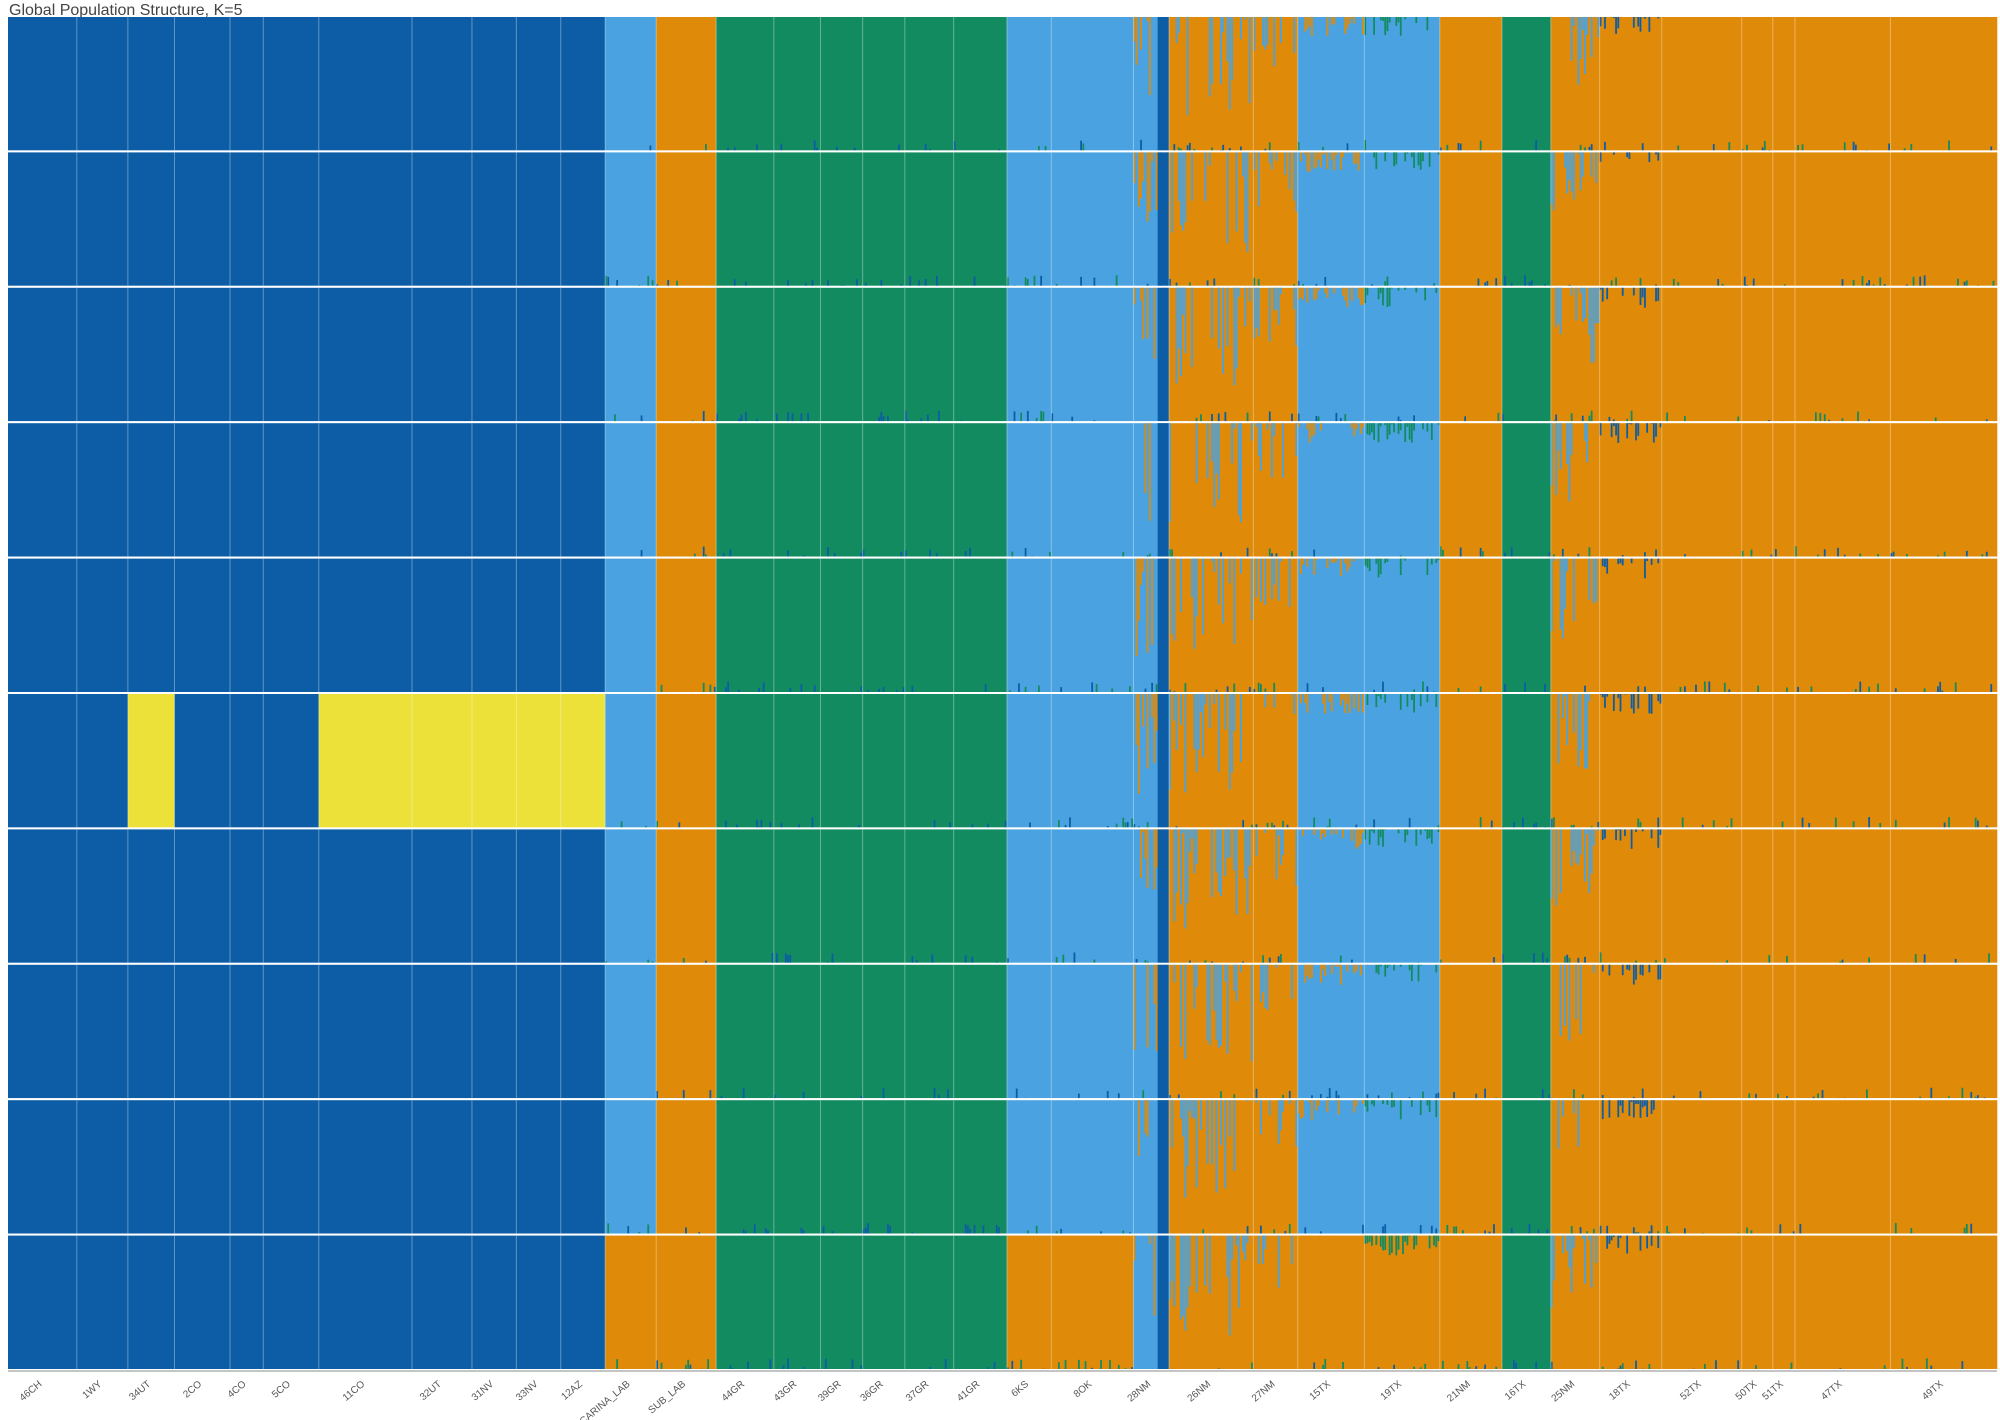 This screenshot has width=2000, height=1420. Describe the element at coordinates (1264, 1392) in the screenshot. I see `population-label: 27NM` at that location.